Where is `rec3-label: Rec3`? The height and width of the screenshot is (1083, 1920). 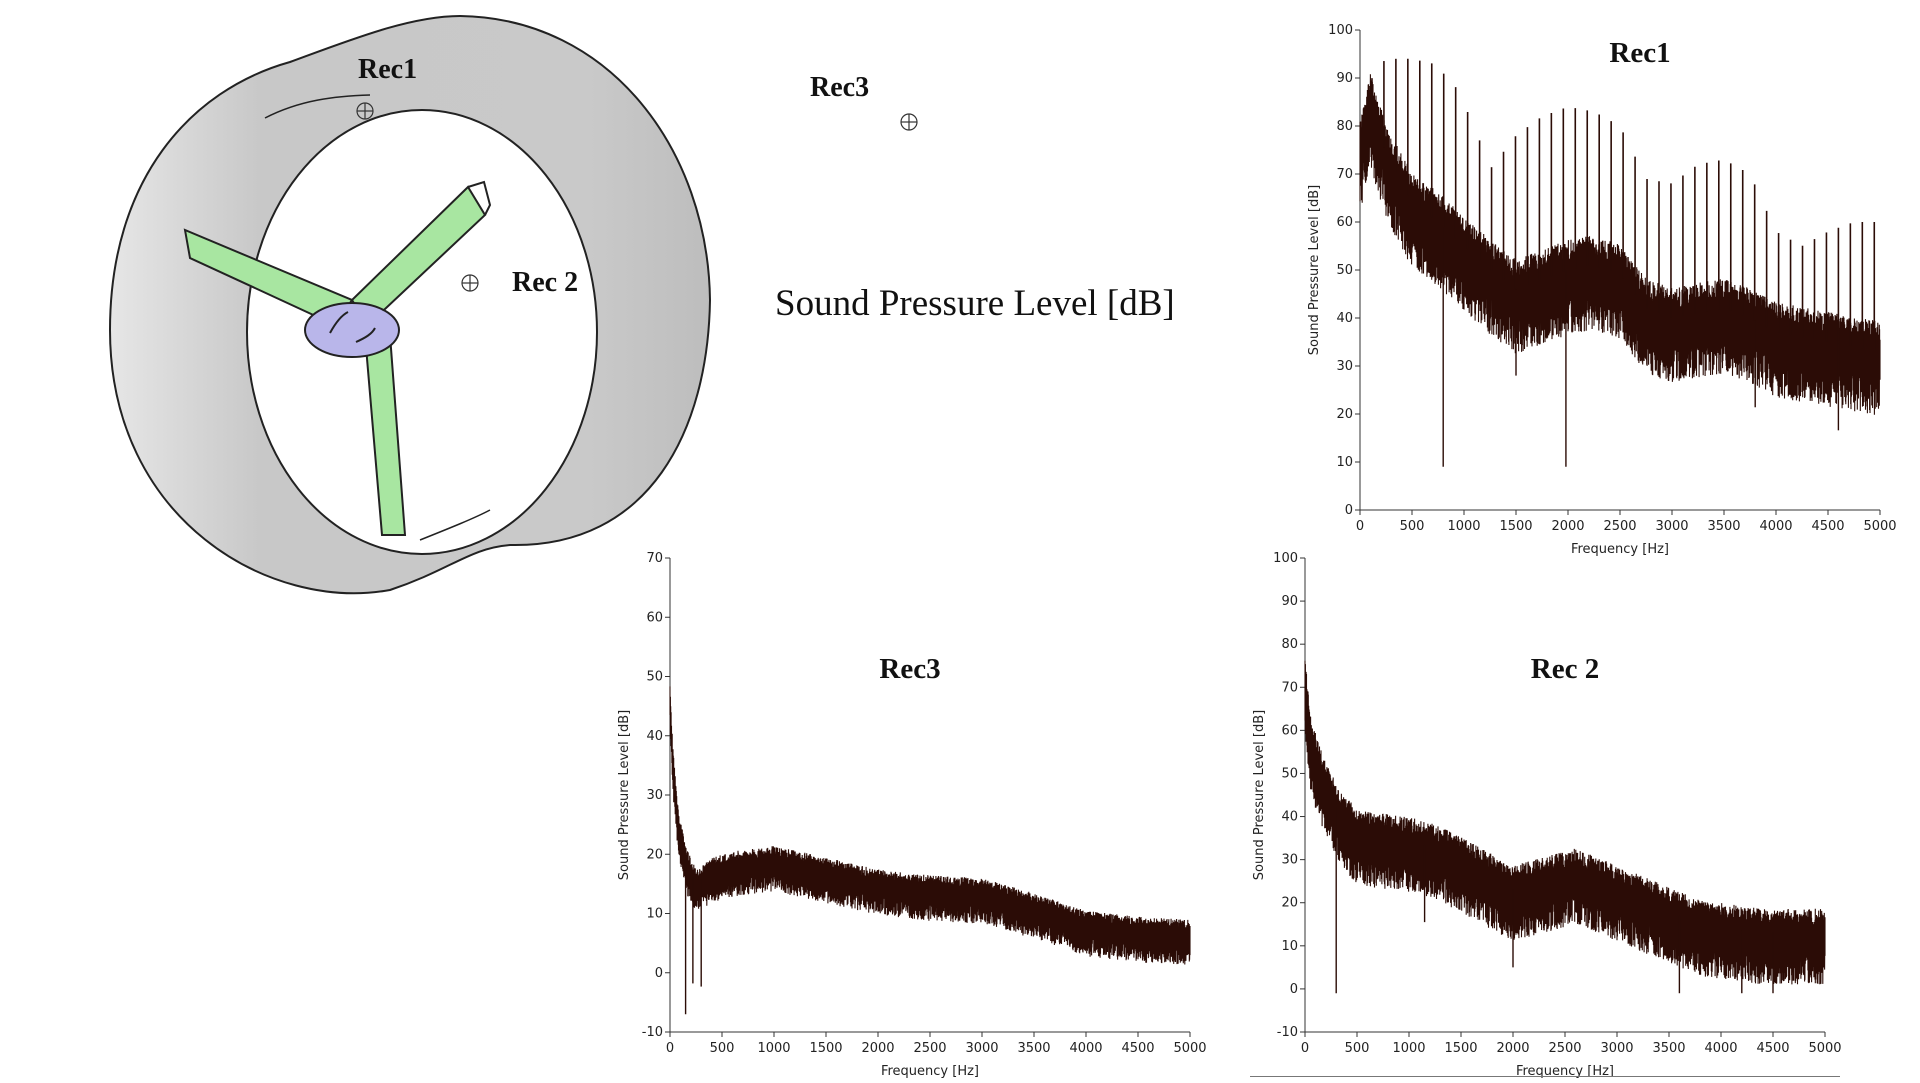
rec3-label: Rec3 is located at coordinates (839, 87).